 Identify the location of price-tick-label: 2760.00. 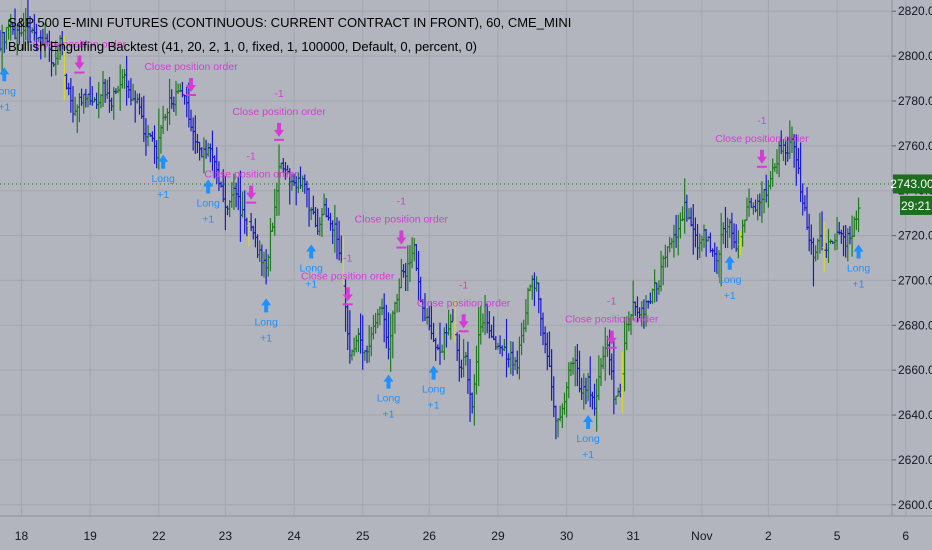
(915, 146).